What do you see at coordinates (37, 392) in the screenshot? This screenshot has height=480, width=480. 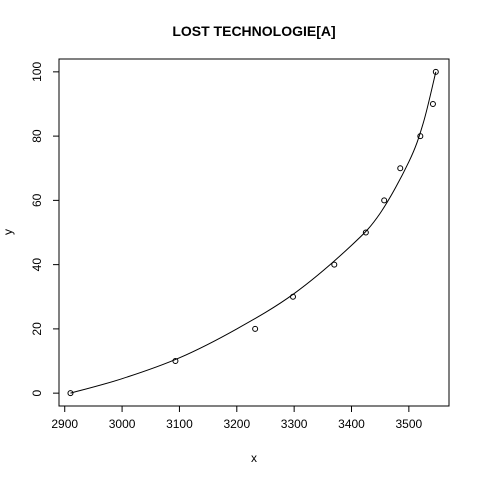 I see `y-tick-label: 0` at bounding box center [37, 392].